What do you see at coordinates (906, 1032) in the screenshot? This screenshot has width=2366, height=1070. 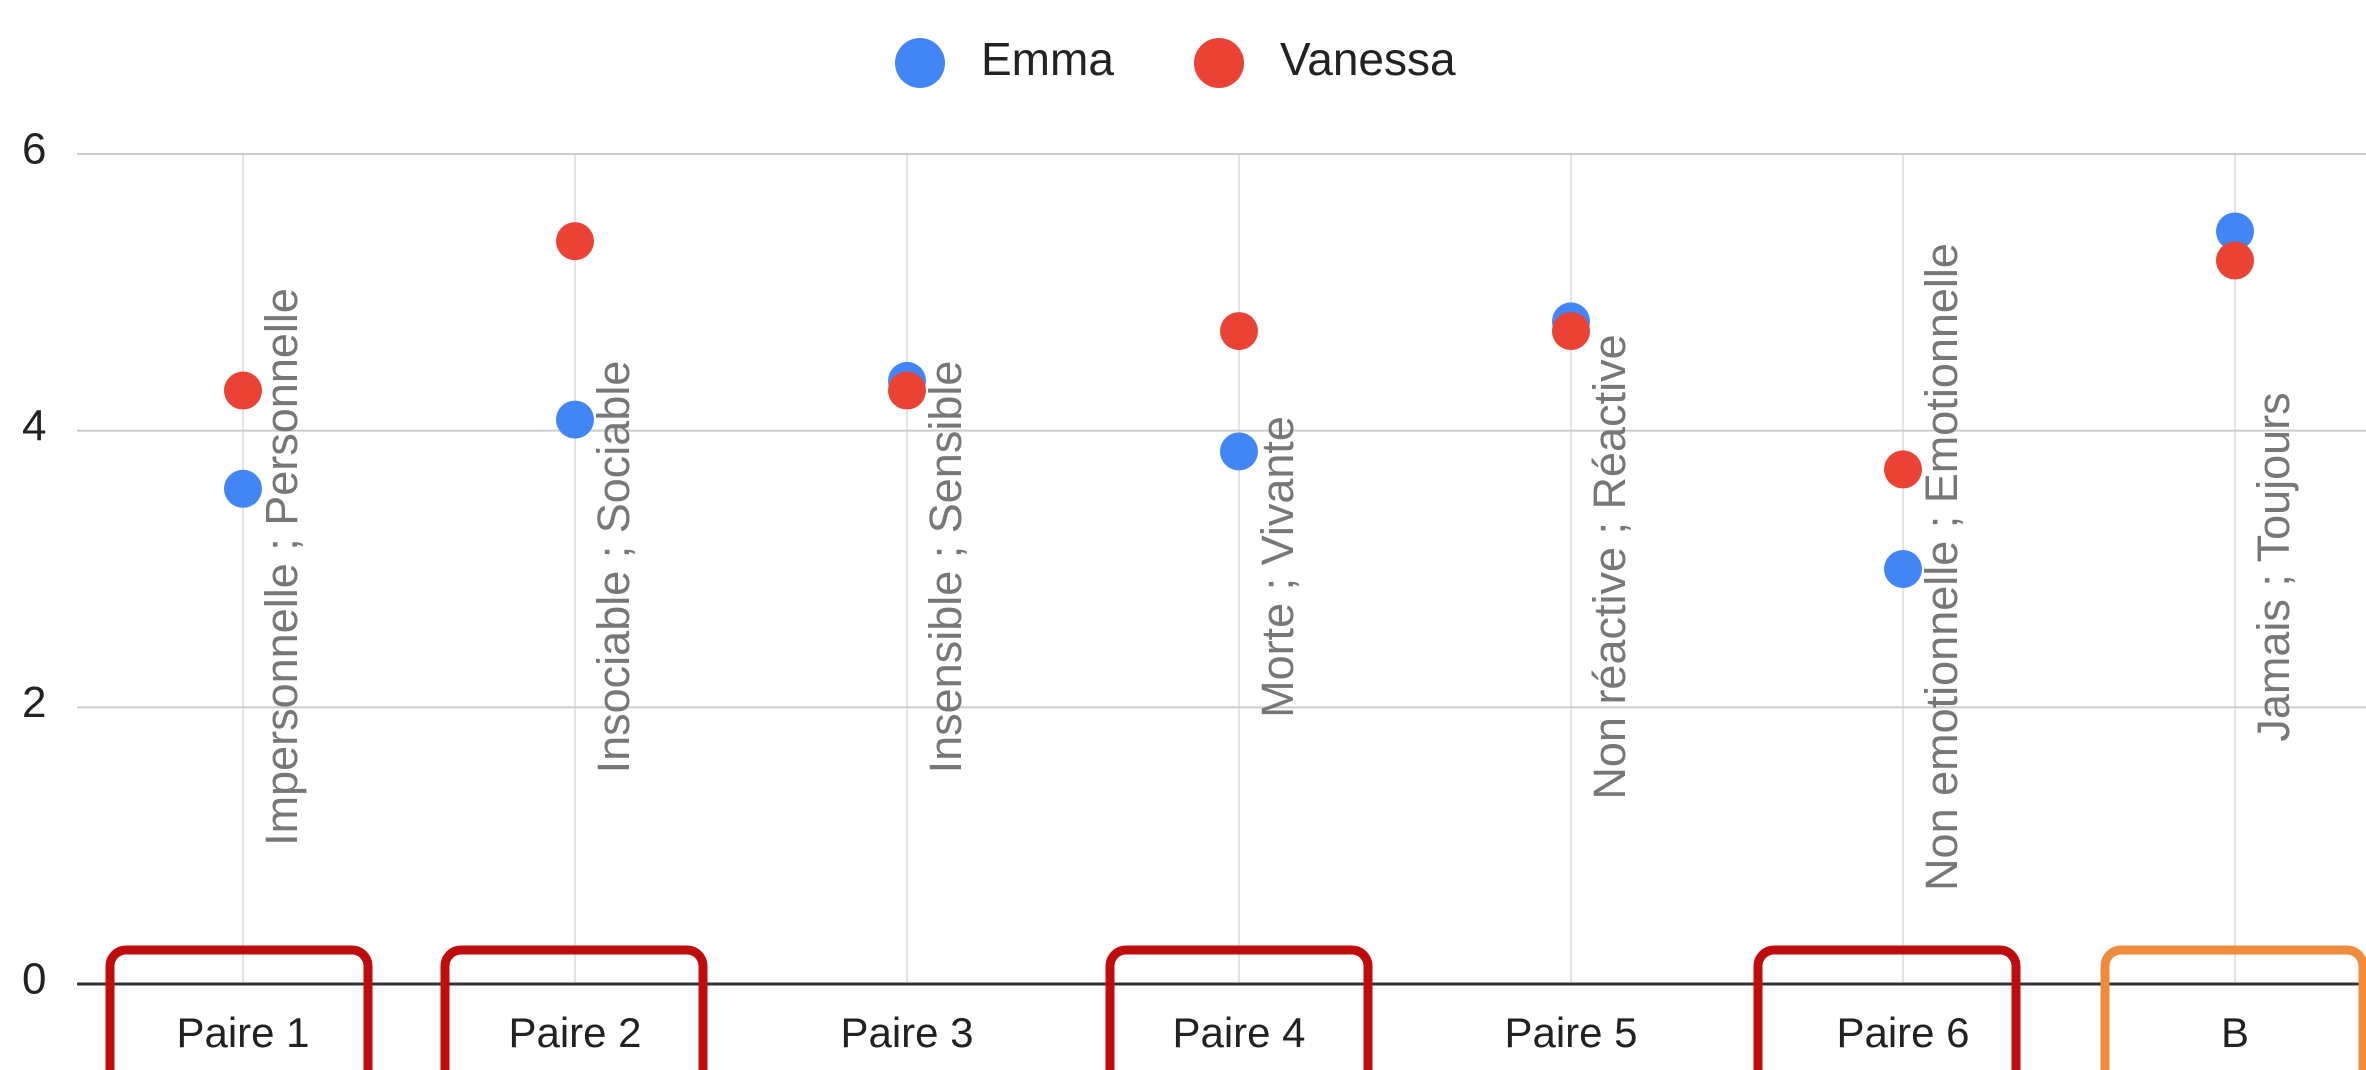 I see `x-tick-label: Paire 3` at bounding box center [906, 1032].